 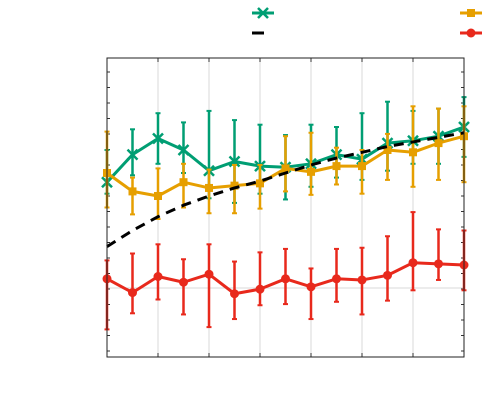 I want to click on legend-entry-green, so click(x=263, y=13).